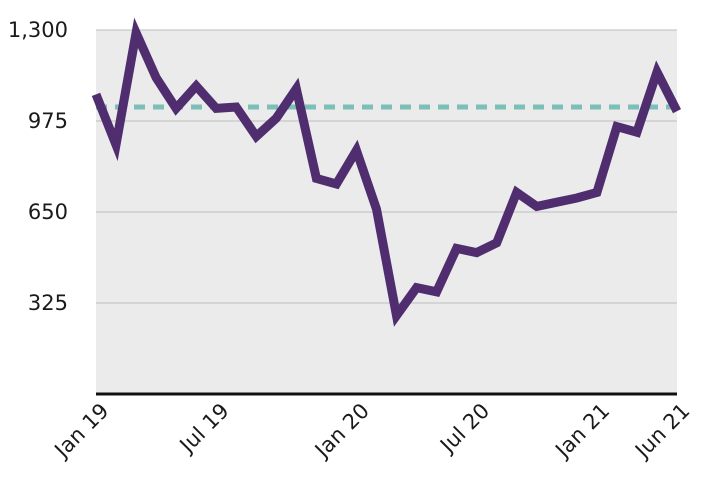 This screenshot has height=484, width=714. What do you see at coordinates (48, 121) in the screenshot?
I see `y-tick-label: 975` at bounding box center [48, 121].